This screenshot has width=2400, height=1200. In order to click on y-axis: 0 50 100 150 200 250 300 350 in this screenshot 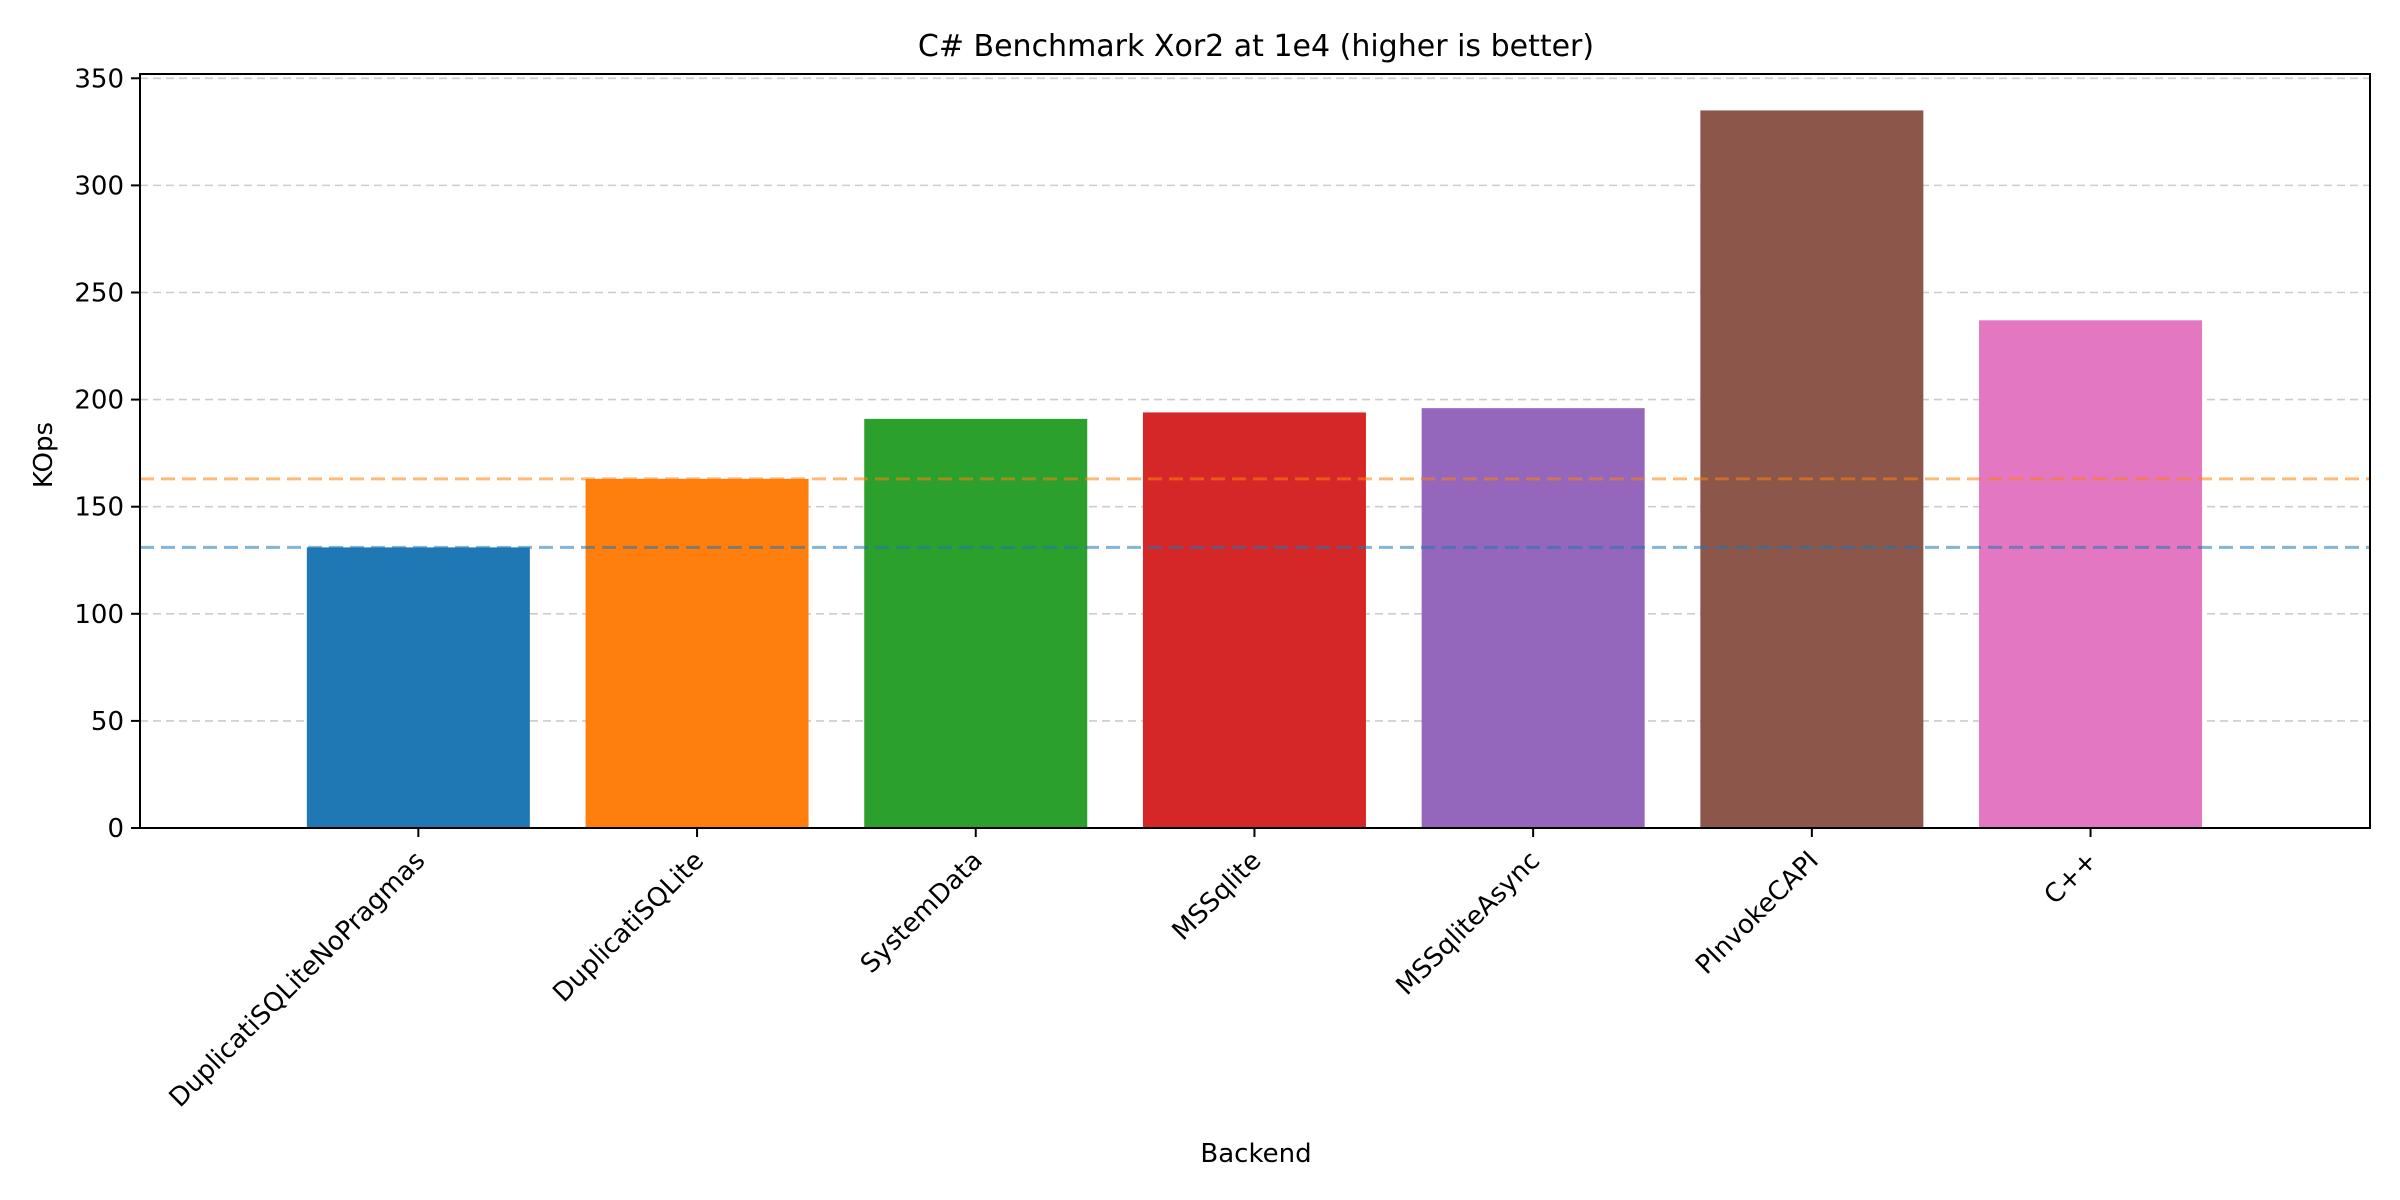, I will do `click(107, 454)`.